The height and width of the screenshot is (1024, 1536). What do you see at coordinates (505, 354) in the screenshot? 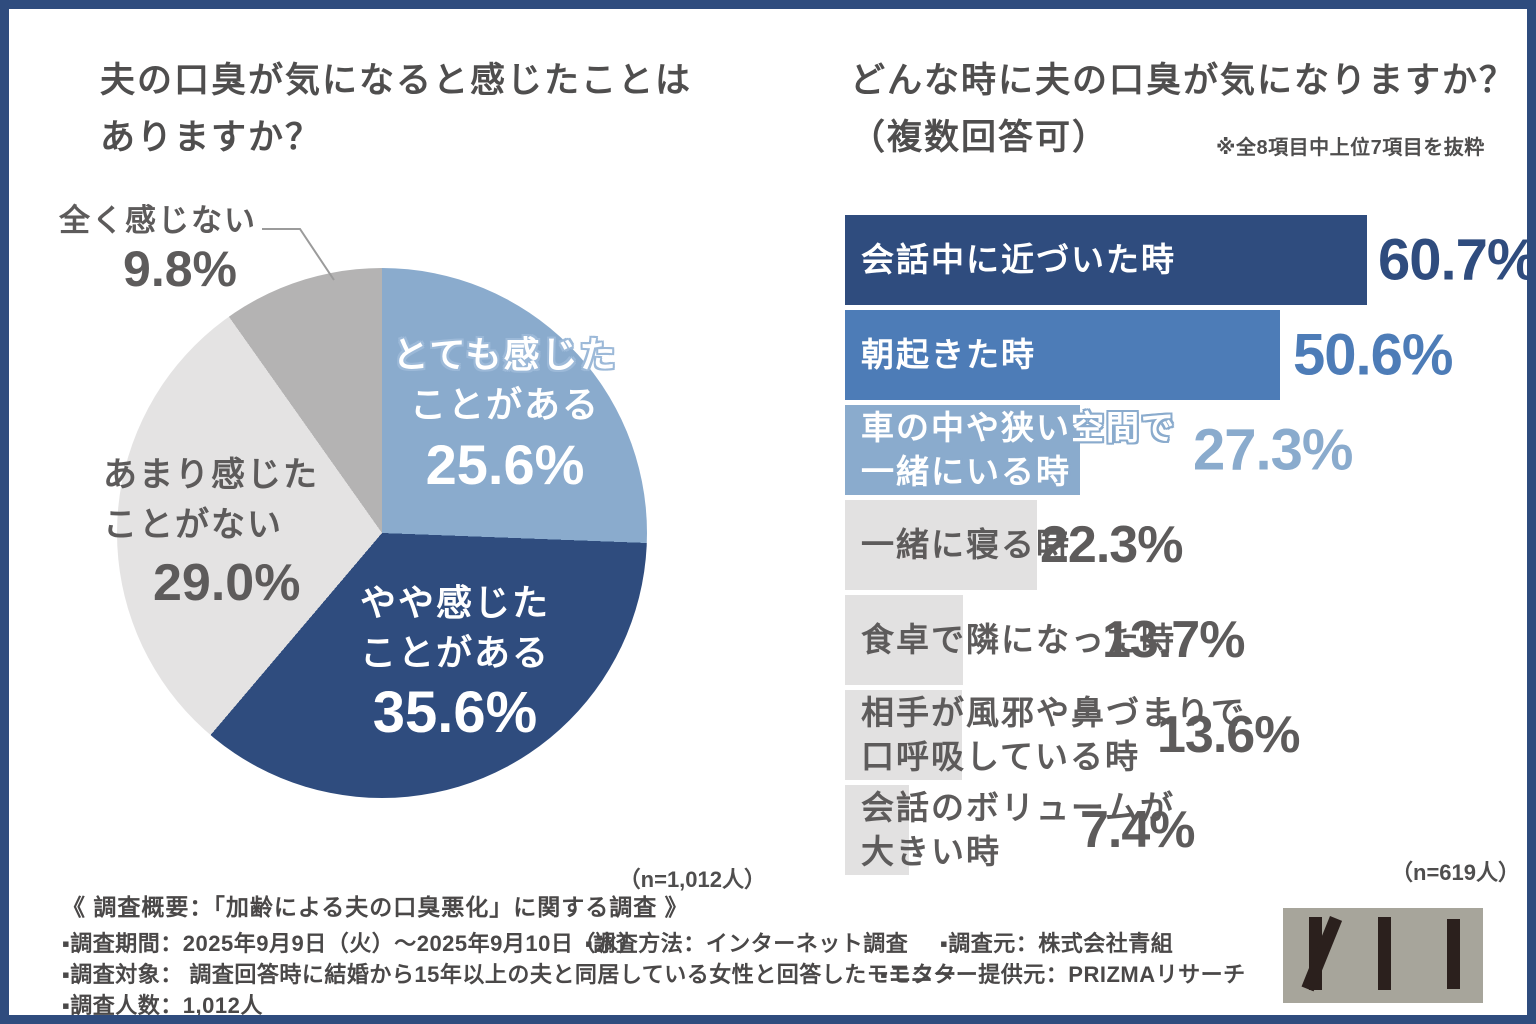
I see `pie-segment-label-text: とても感じた` at bounding box center [505, 354].